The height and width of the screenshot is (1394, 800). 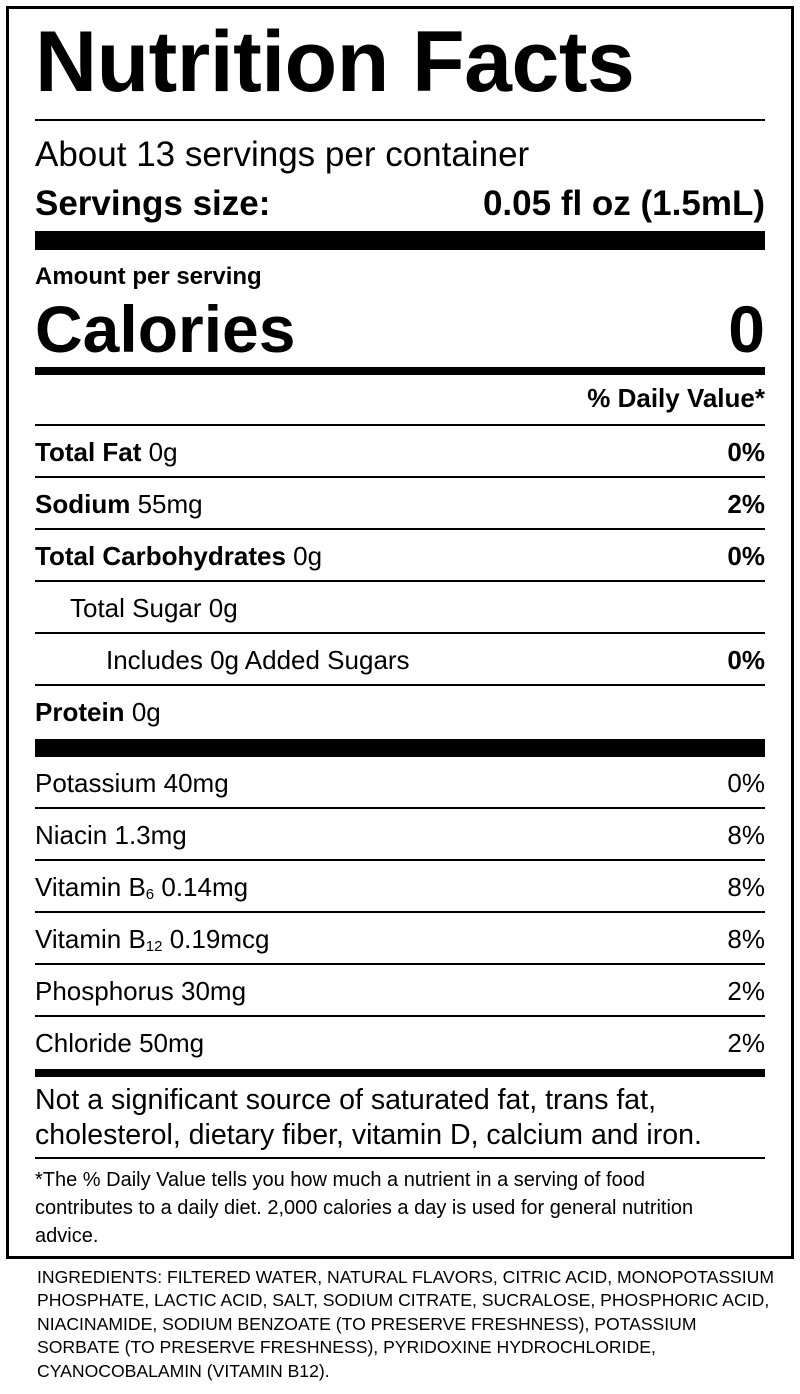 I want to click on vitamin-name: Chloride, so click(x=83, y=1042).